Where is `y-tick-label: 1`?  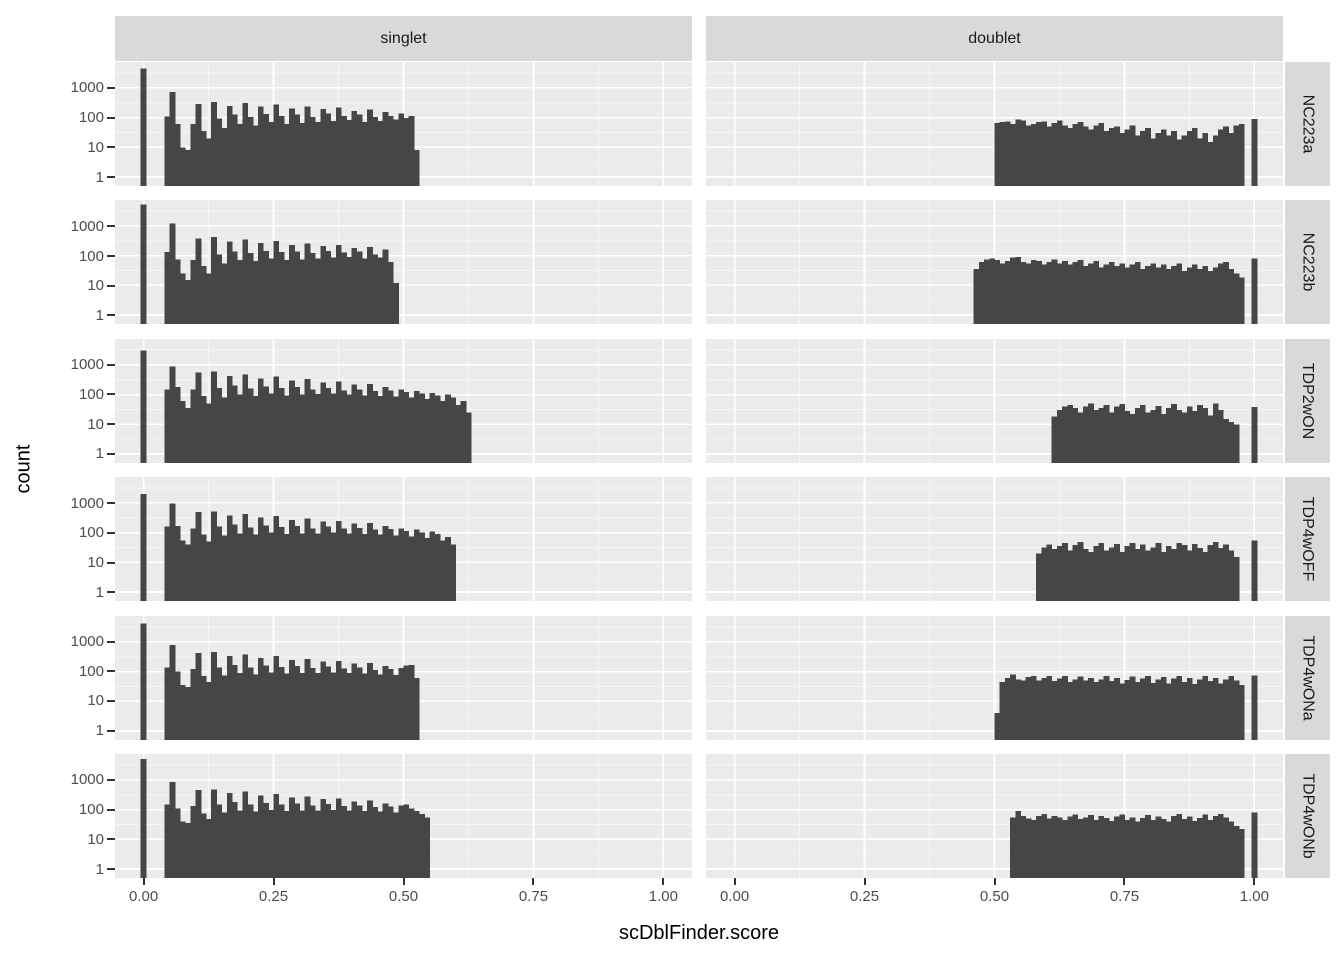 y-tick-label: 1 is located at coordinates (99, 592).